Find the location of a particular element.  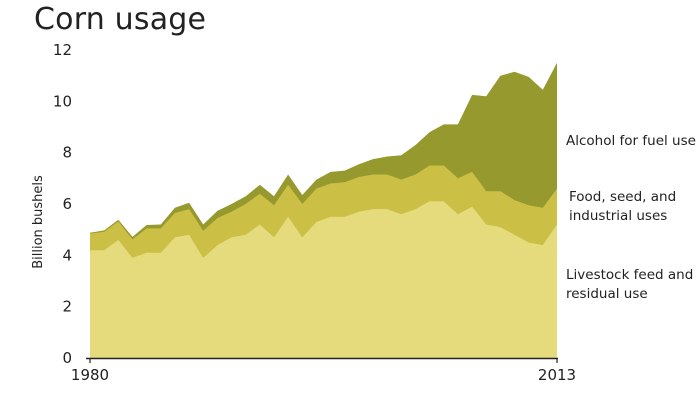

y-tick-label-5: 10 is located at coordinates (62, 101).